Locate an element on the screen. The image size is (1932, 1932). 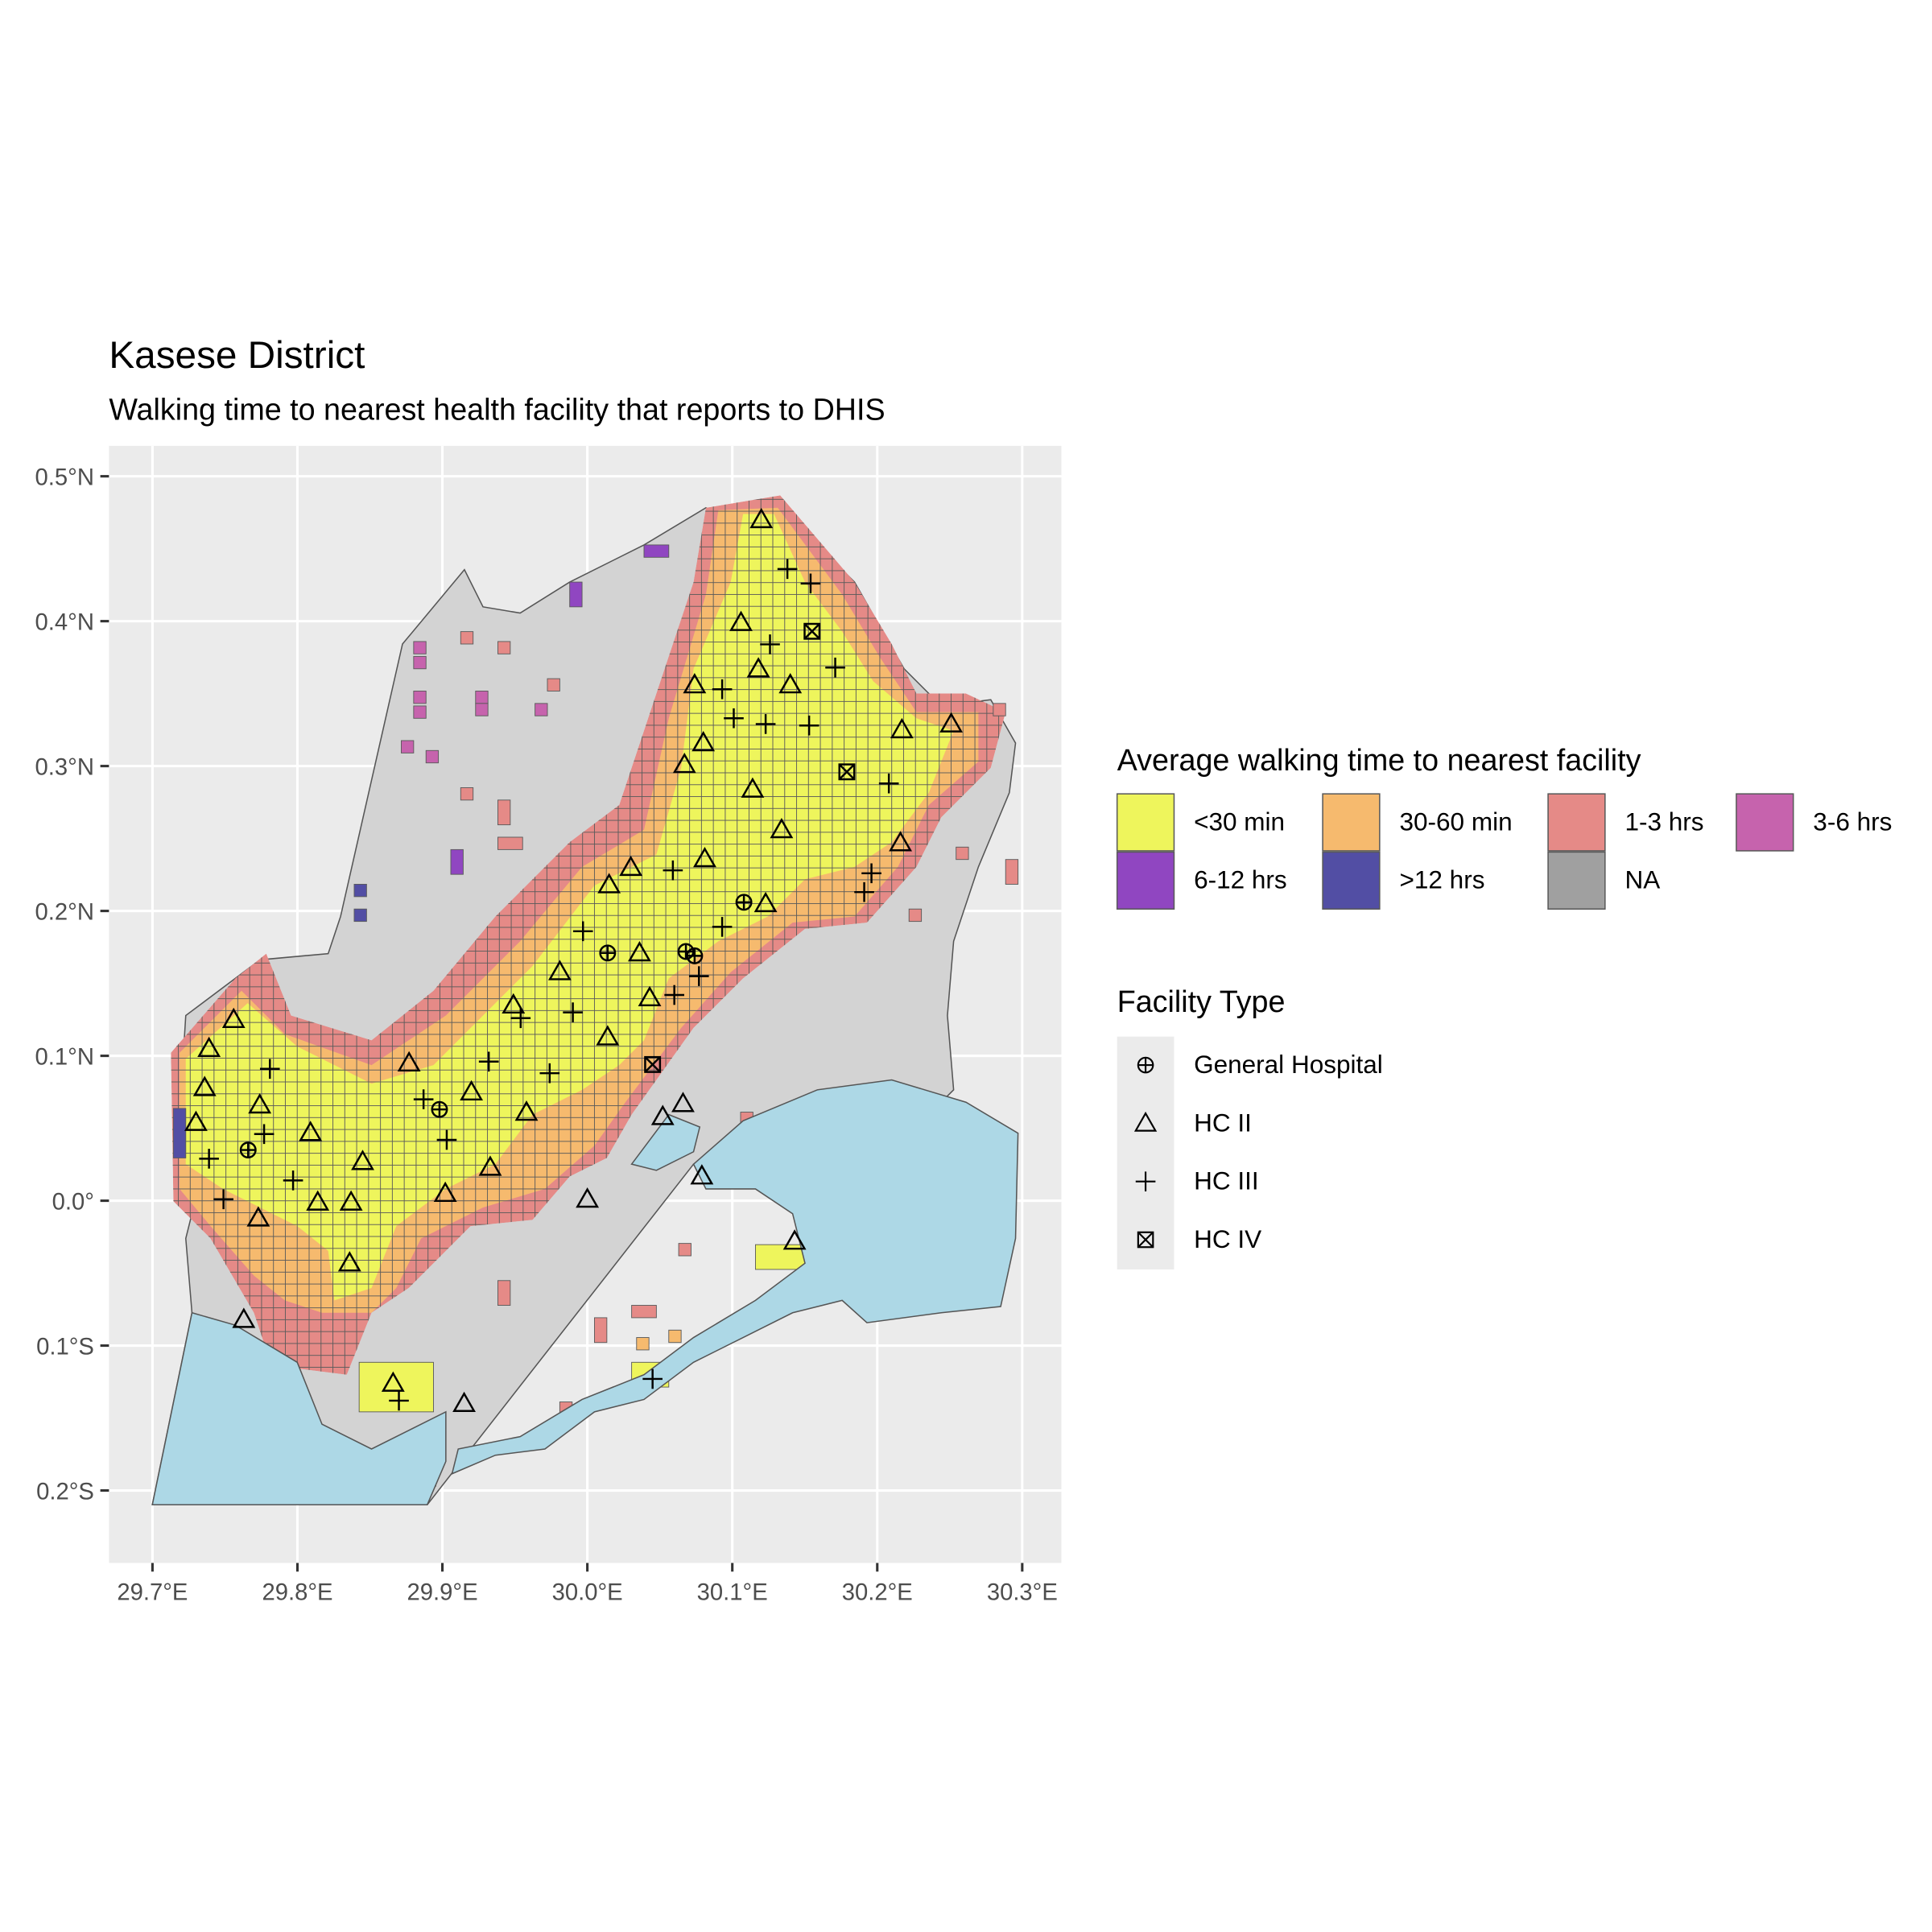
x-tick-label: 30.0°E is located at coordinates (587, 1593).